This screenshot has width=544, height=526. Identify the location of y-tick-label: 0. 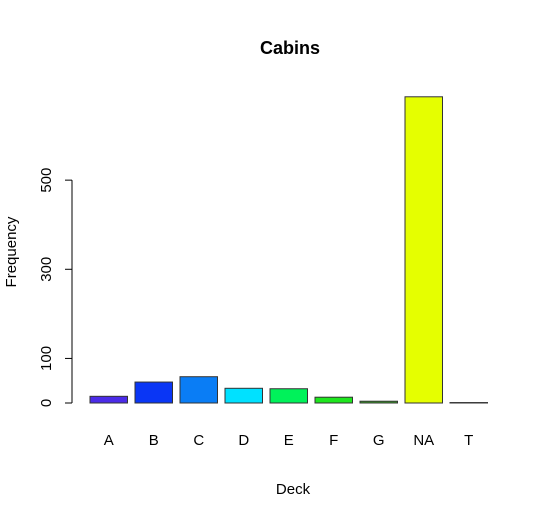
(46, 403).